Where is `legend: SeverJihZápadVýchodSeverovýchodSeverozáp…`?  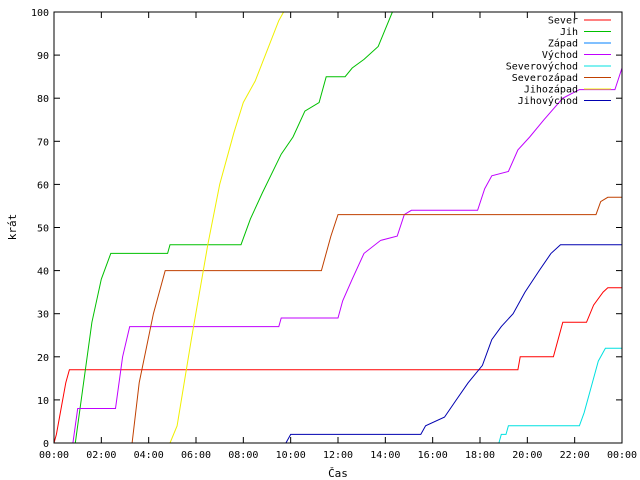 legend: SeverJihZápadVýchodSeverovýchodSeverozáp… is located at coordinates (558, 61).